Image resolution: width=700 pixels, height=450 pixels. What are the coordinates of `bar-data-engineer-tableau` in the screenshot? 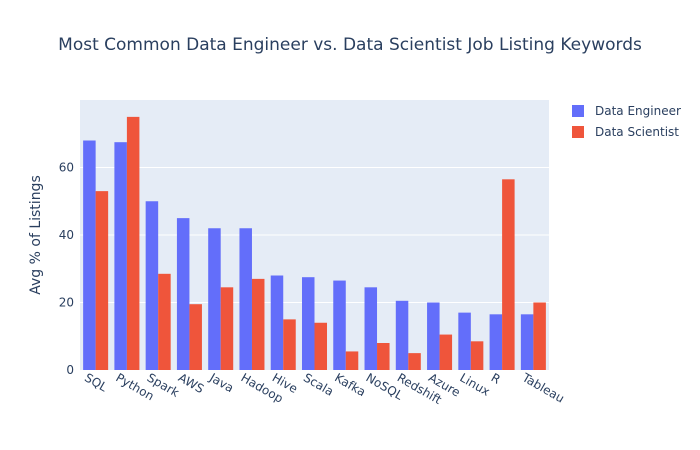 It's located at (527, 342).